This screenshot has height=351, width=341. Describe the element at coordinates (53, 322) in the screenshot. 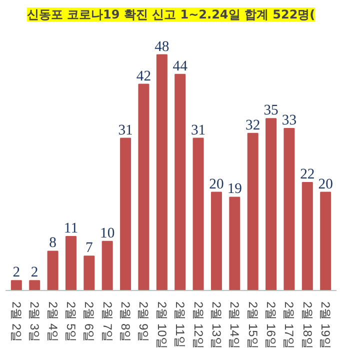

I see `x-tick-label: 2월 4일` at that location.